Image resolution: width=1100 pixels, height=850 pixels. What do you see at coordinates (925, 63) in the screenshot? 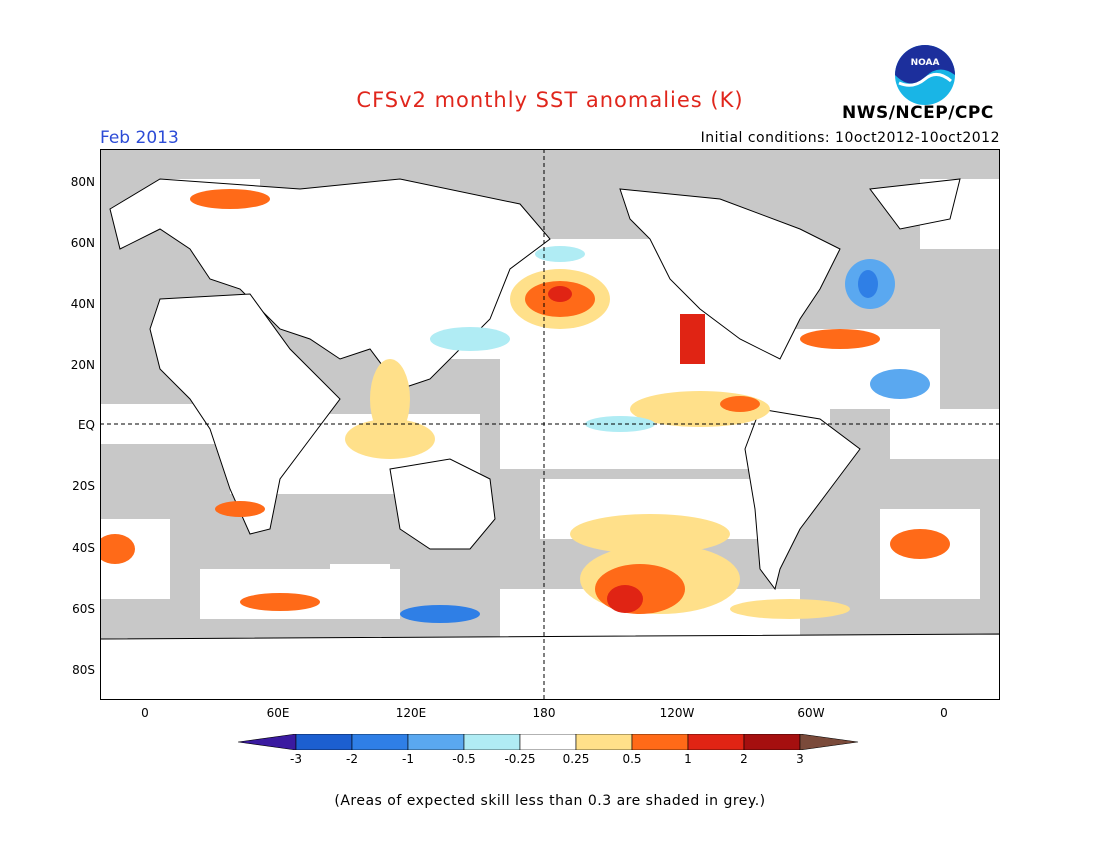
I see `logo-text: NOAA` at bounding box center [925, 63].